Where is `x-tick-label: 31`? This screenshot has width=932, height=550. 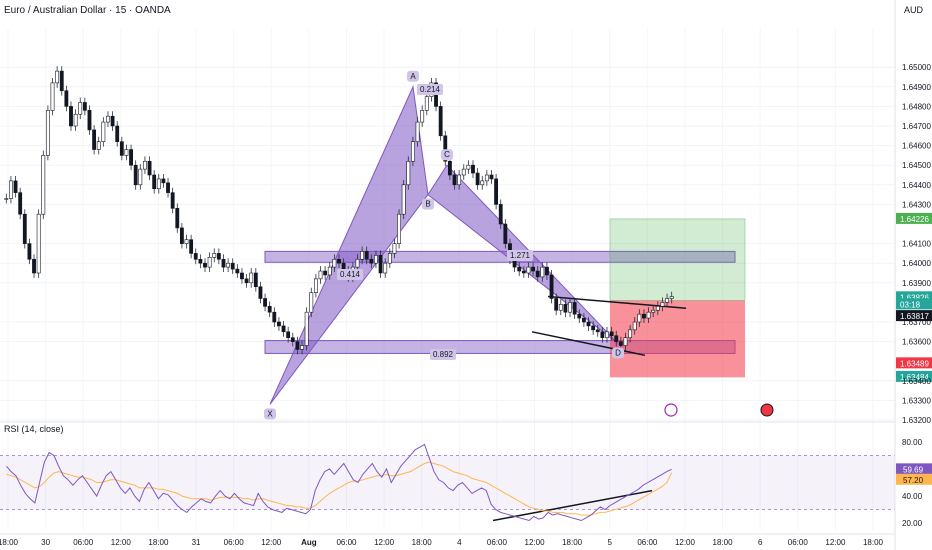
x-tick-label: 31 is located at coordinates (196, 542).